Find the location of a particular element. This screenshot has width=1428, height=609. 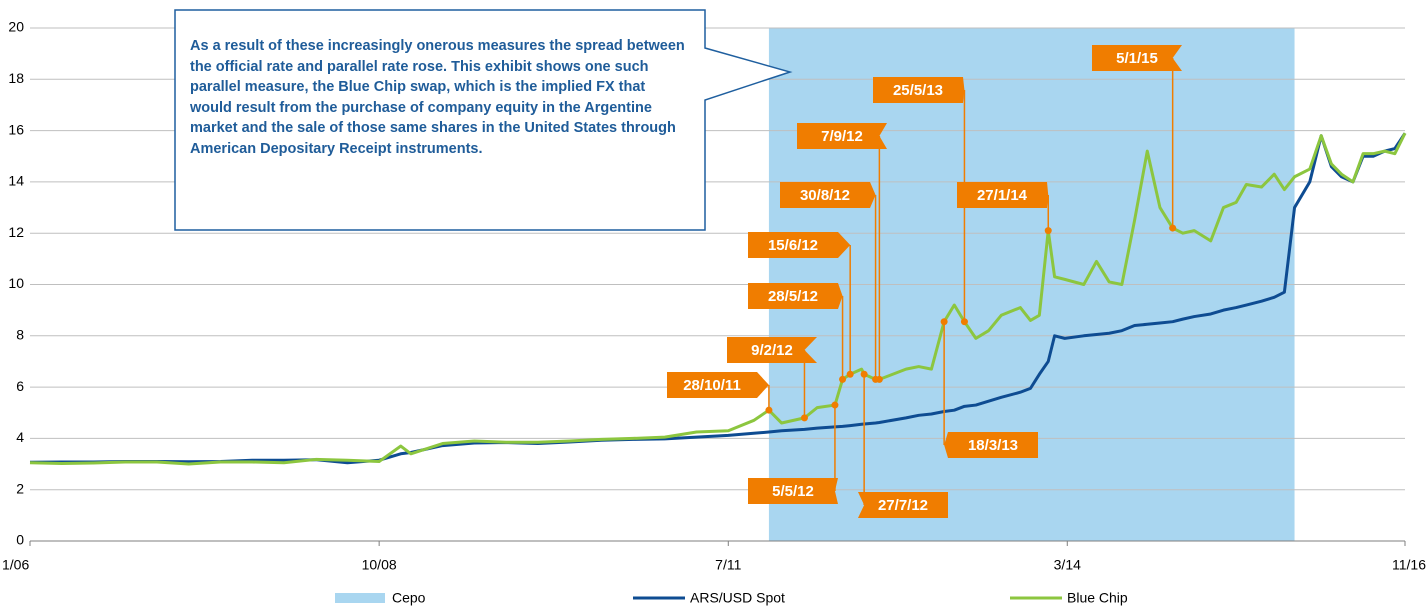

annotation-label: 9/2/12 is located at coordinates (772, 350).